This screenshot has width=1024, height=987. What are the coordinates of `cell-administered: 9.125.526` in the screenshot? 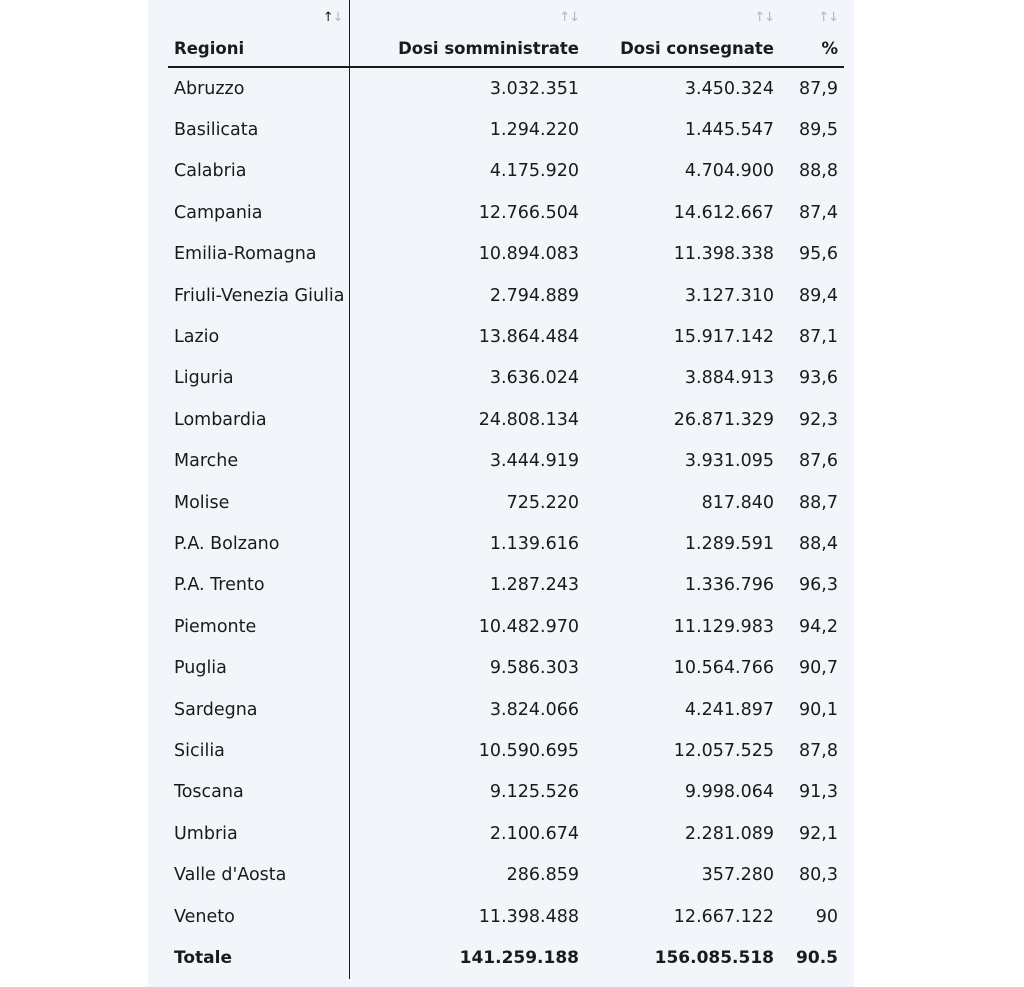 It's located at (534, 792).